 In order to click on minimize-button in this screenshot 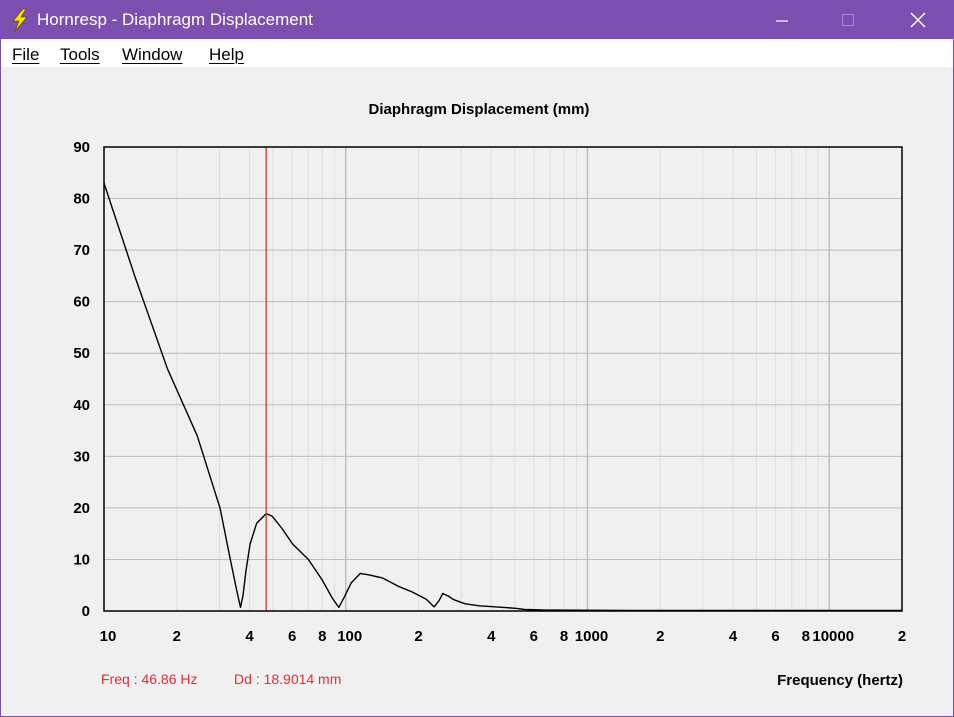, I will do `click(782, 20)`.